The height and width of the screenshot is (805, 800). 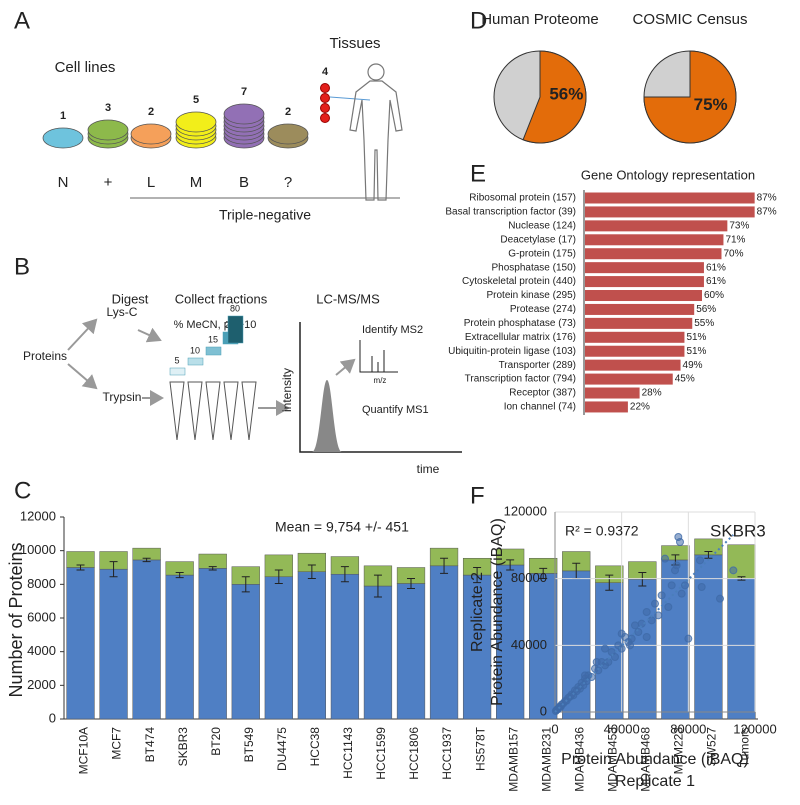 I want to click on value-label: 51%, so click(x=696, y=351).